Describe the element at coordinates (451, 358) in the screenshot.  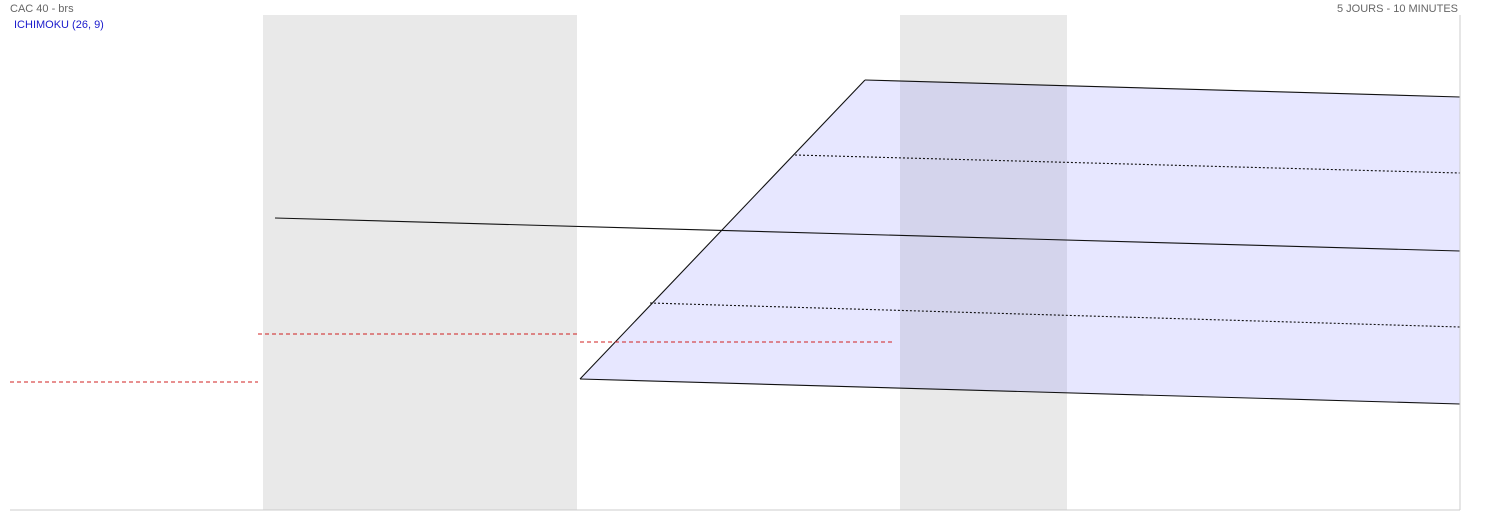
I see `ref-lines` at that location.